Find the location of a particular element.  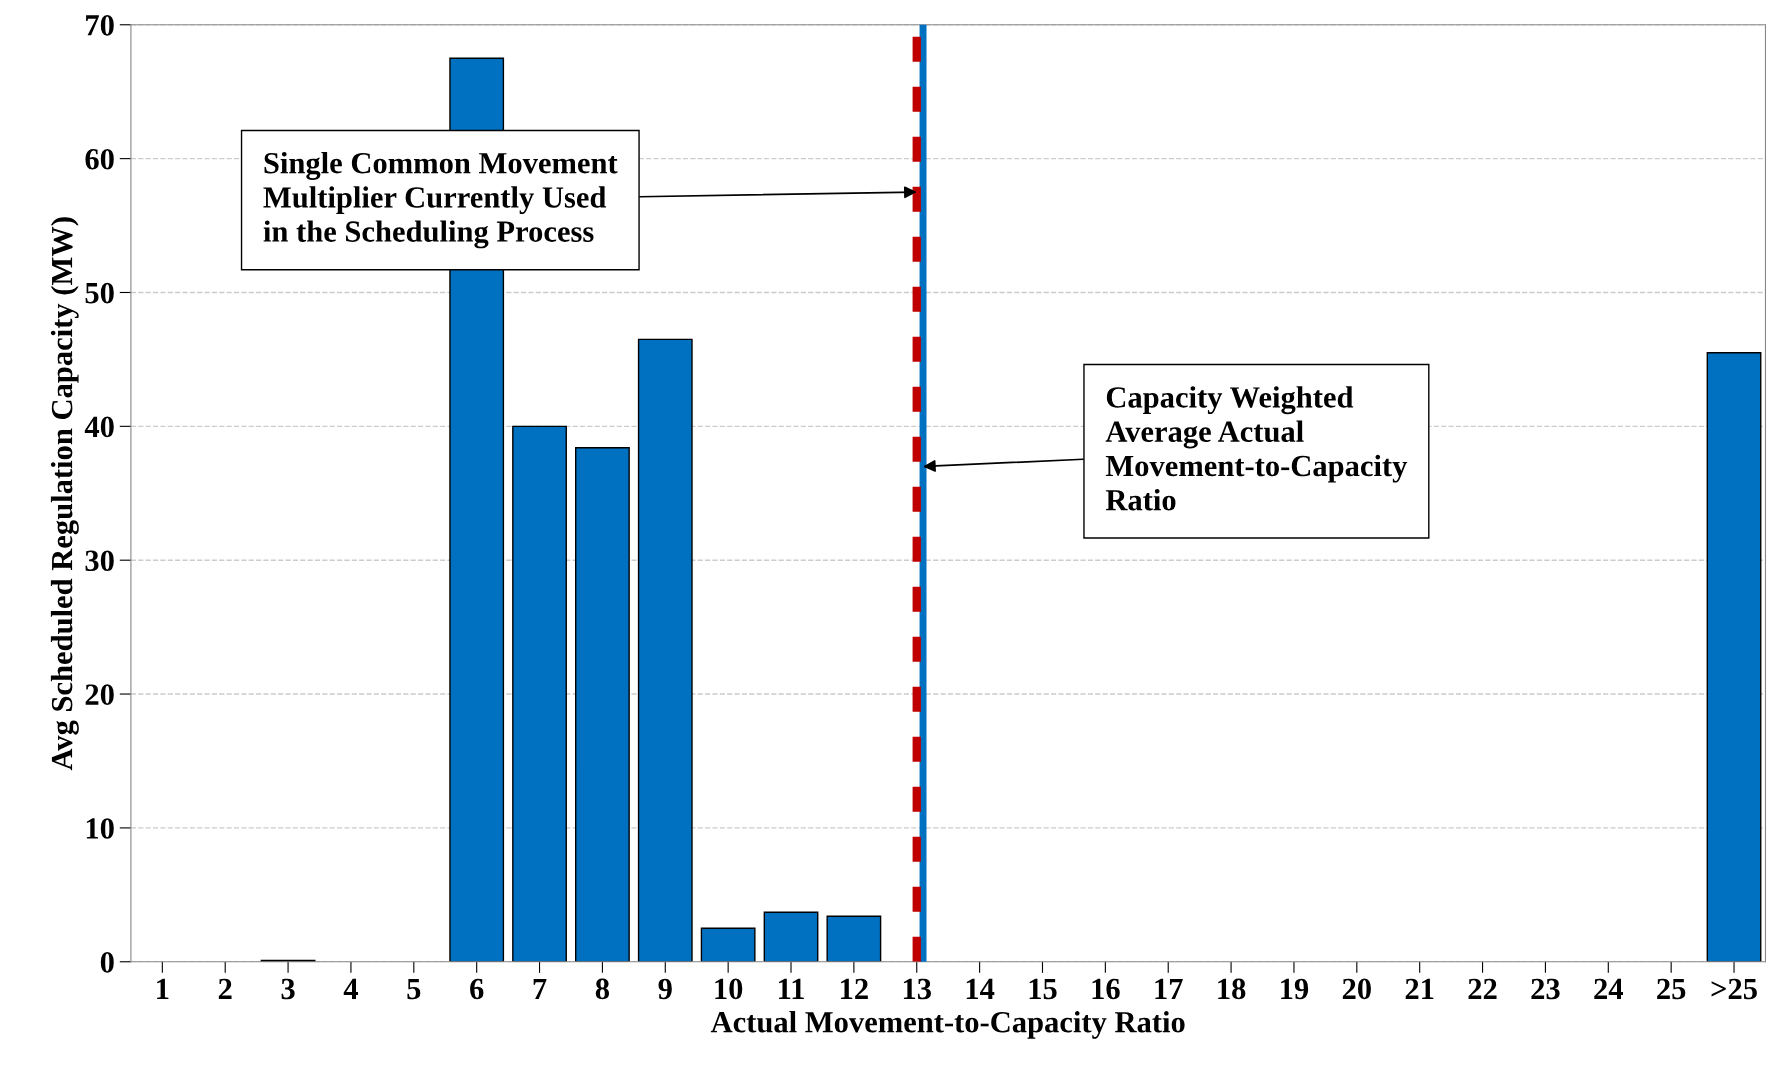

x-tick-label: 5 is located at coordinates (414, 989).